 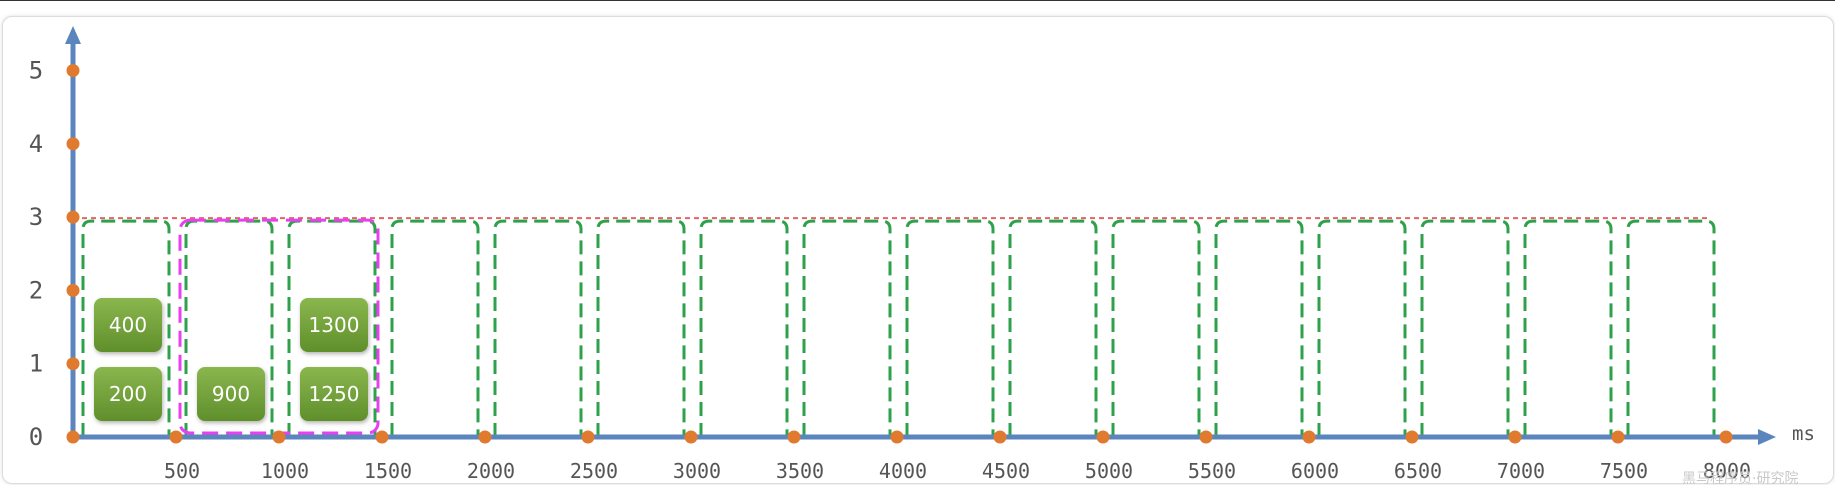 I want to click on y-tick-label: 4, so click(x=36, y=144).